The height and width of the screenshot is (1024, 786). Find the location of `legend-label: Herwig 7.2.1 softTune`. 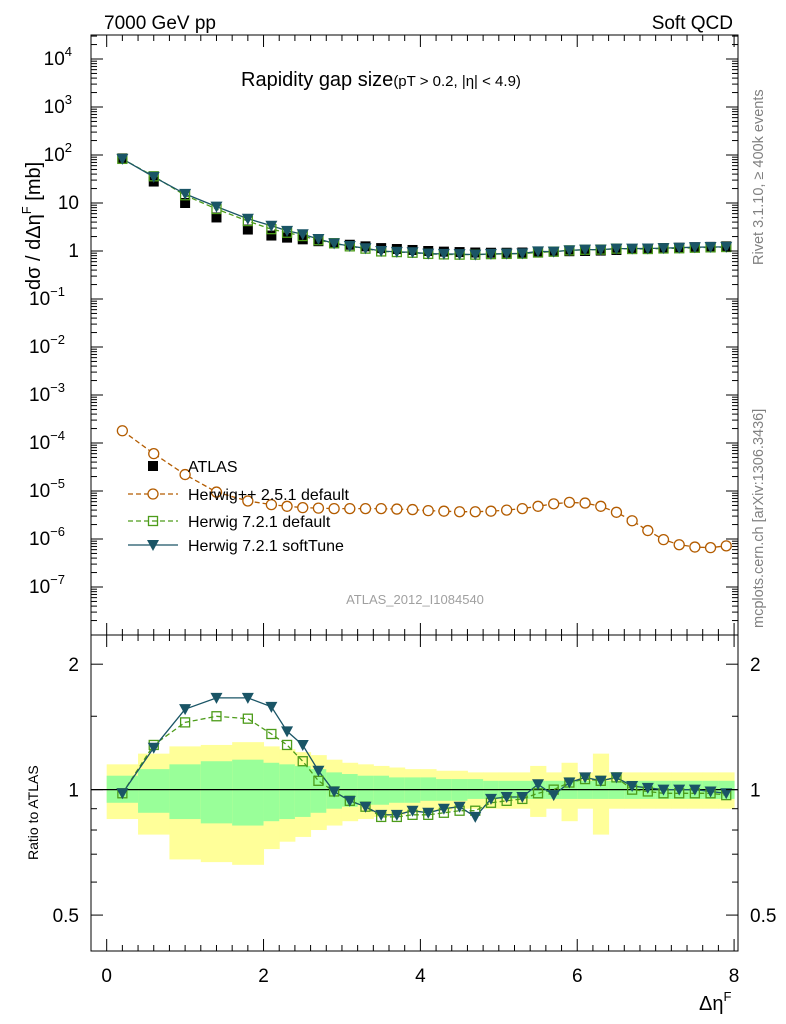

legend-label: Herwig 7.2.1 softTune is located at coordinates (266, 546).